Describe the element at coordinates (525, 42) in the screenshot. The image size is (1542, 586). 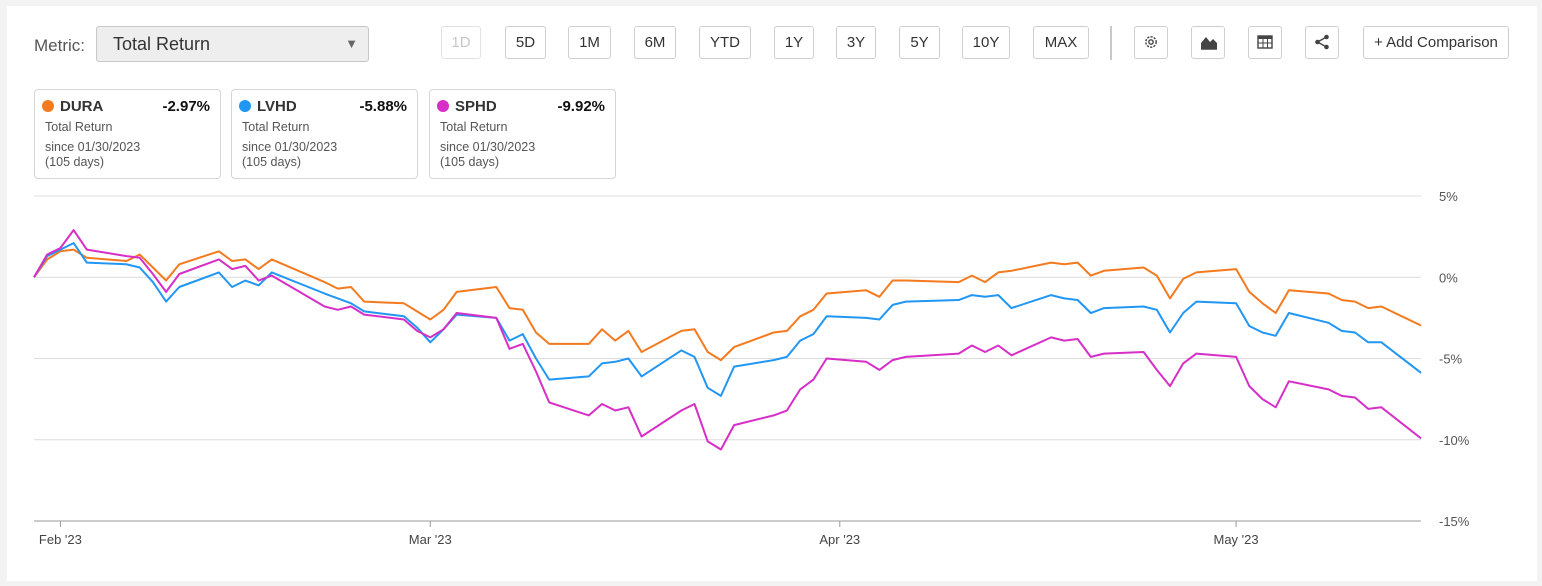
I see `range-button-5d: 5D` at that location.